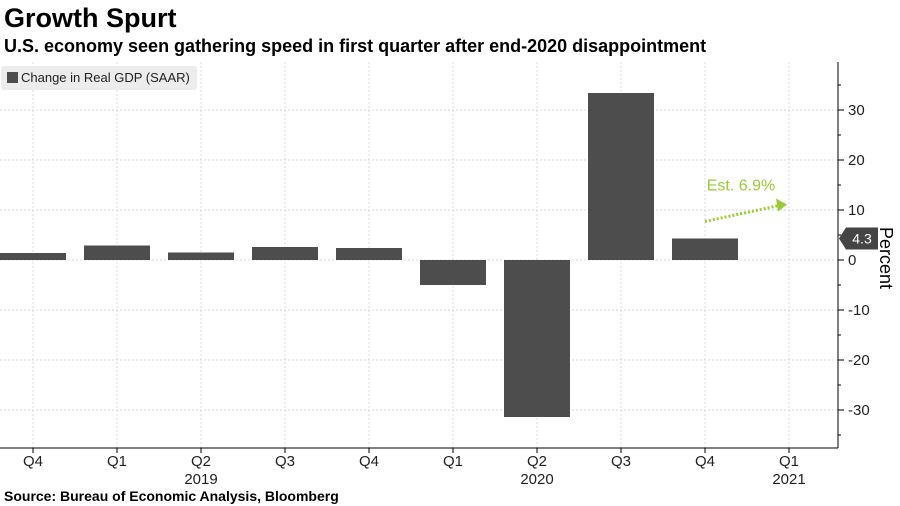 The image size is (900, 506). Describe the element at coordinates (791, 214) in the screenshot. I see `annotations: 4.3 Est. 6.9%` at that location.